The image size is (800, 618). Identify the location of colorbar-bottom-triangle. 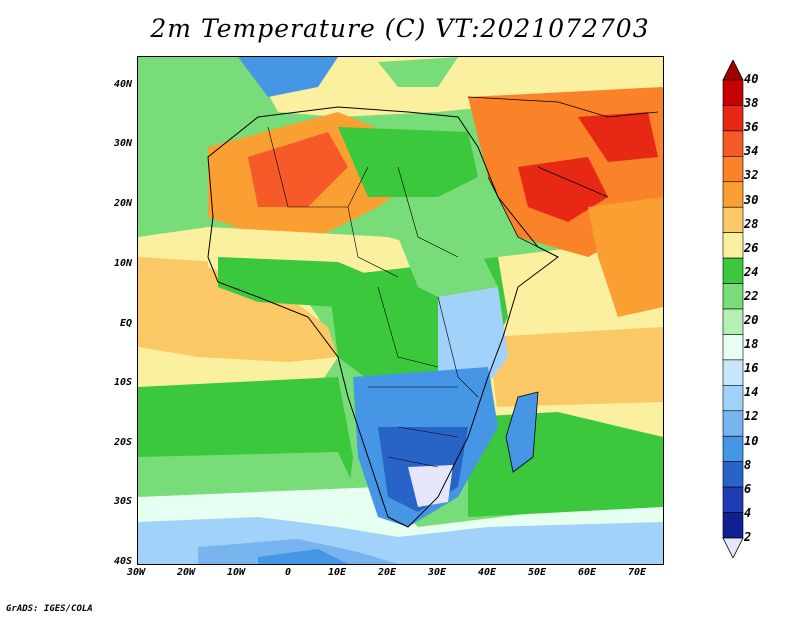
(733, 547).